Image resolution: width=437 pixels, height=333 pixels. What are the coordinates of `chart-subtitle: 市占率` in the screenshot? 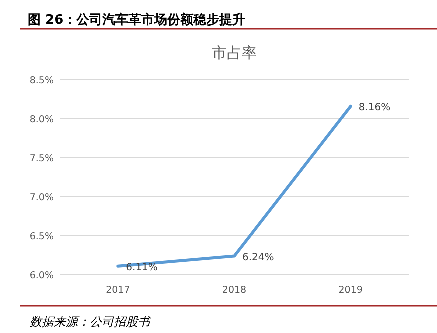 It's located at (234, 53).